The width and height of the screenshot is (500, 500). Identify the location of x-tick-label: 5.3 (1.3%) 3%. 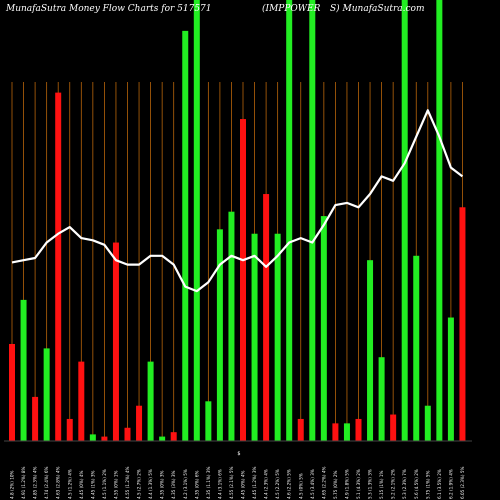
(370, 484).